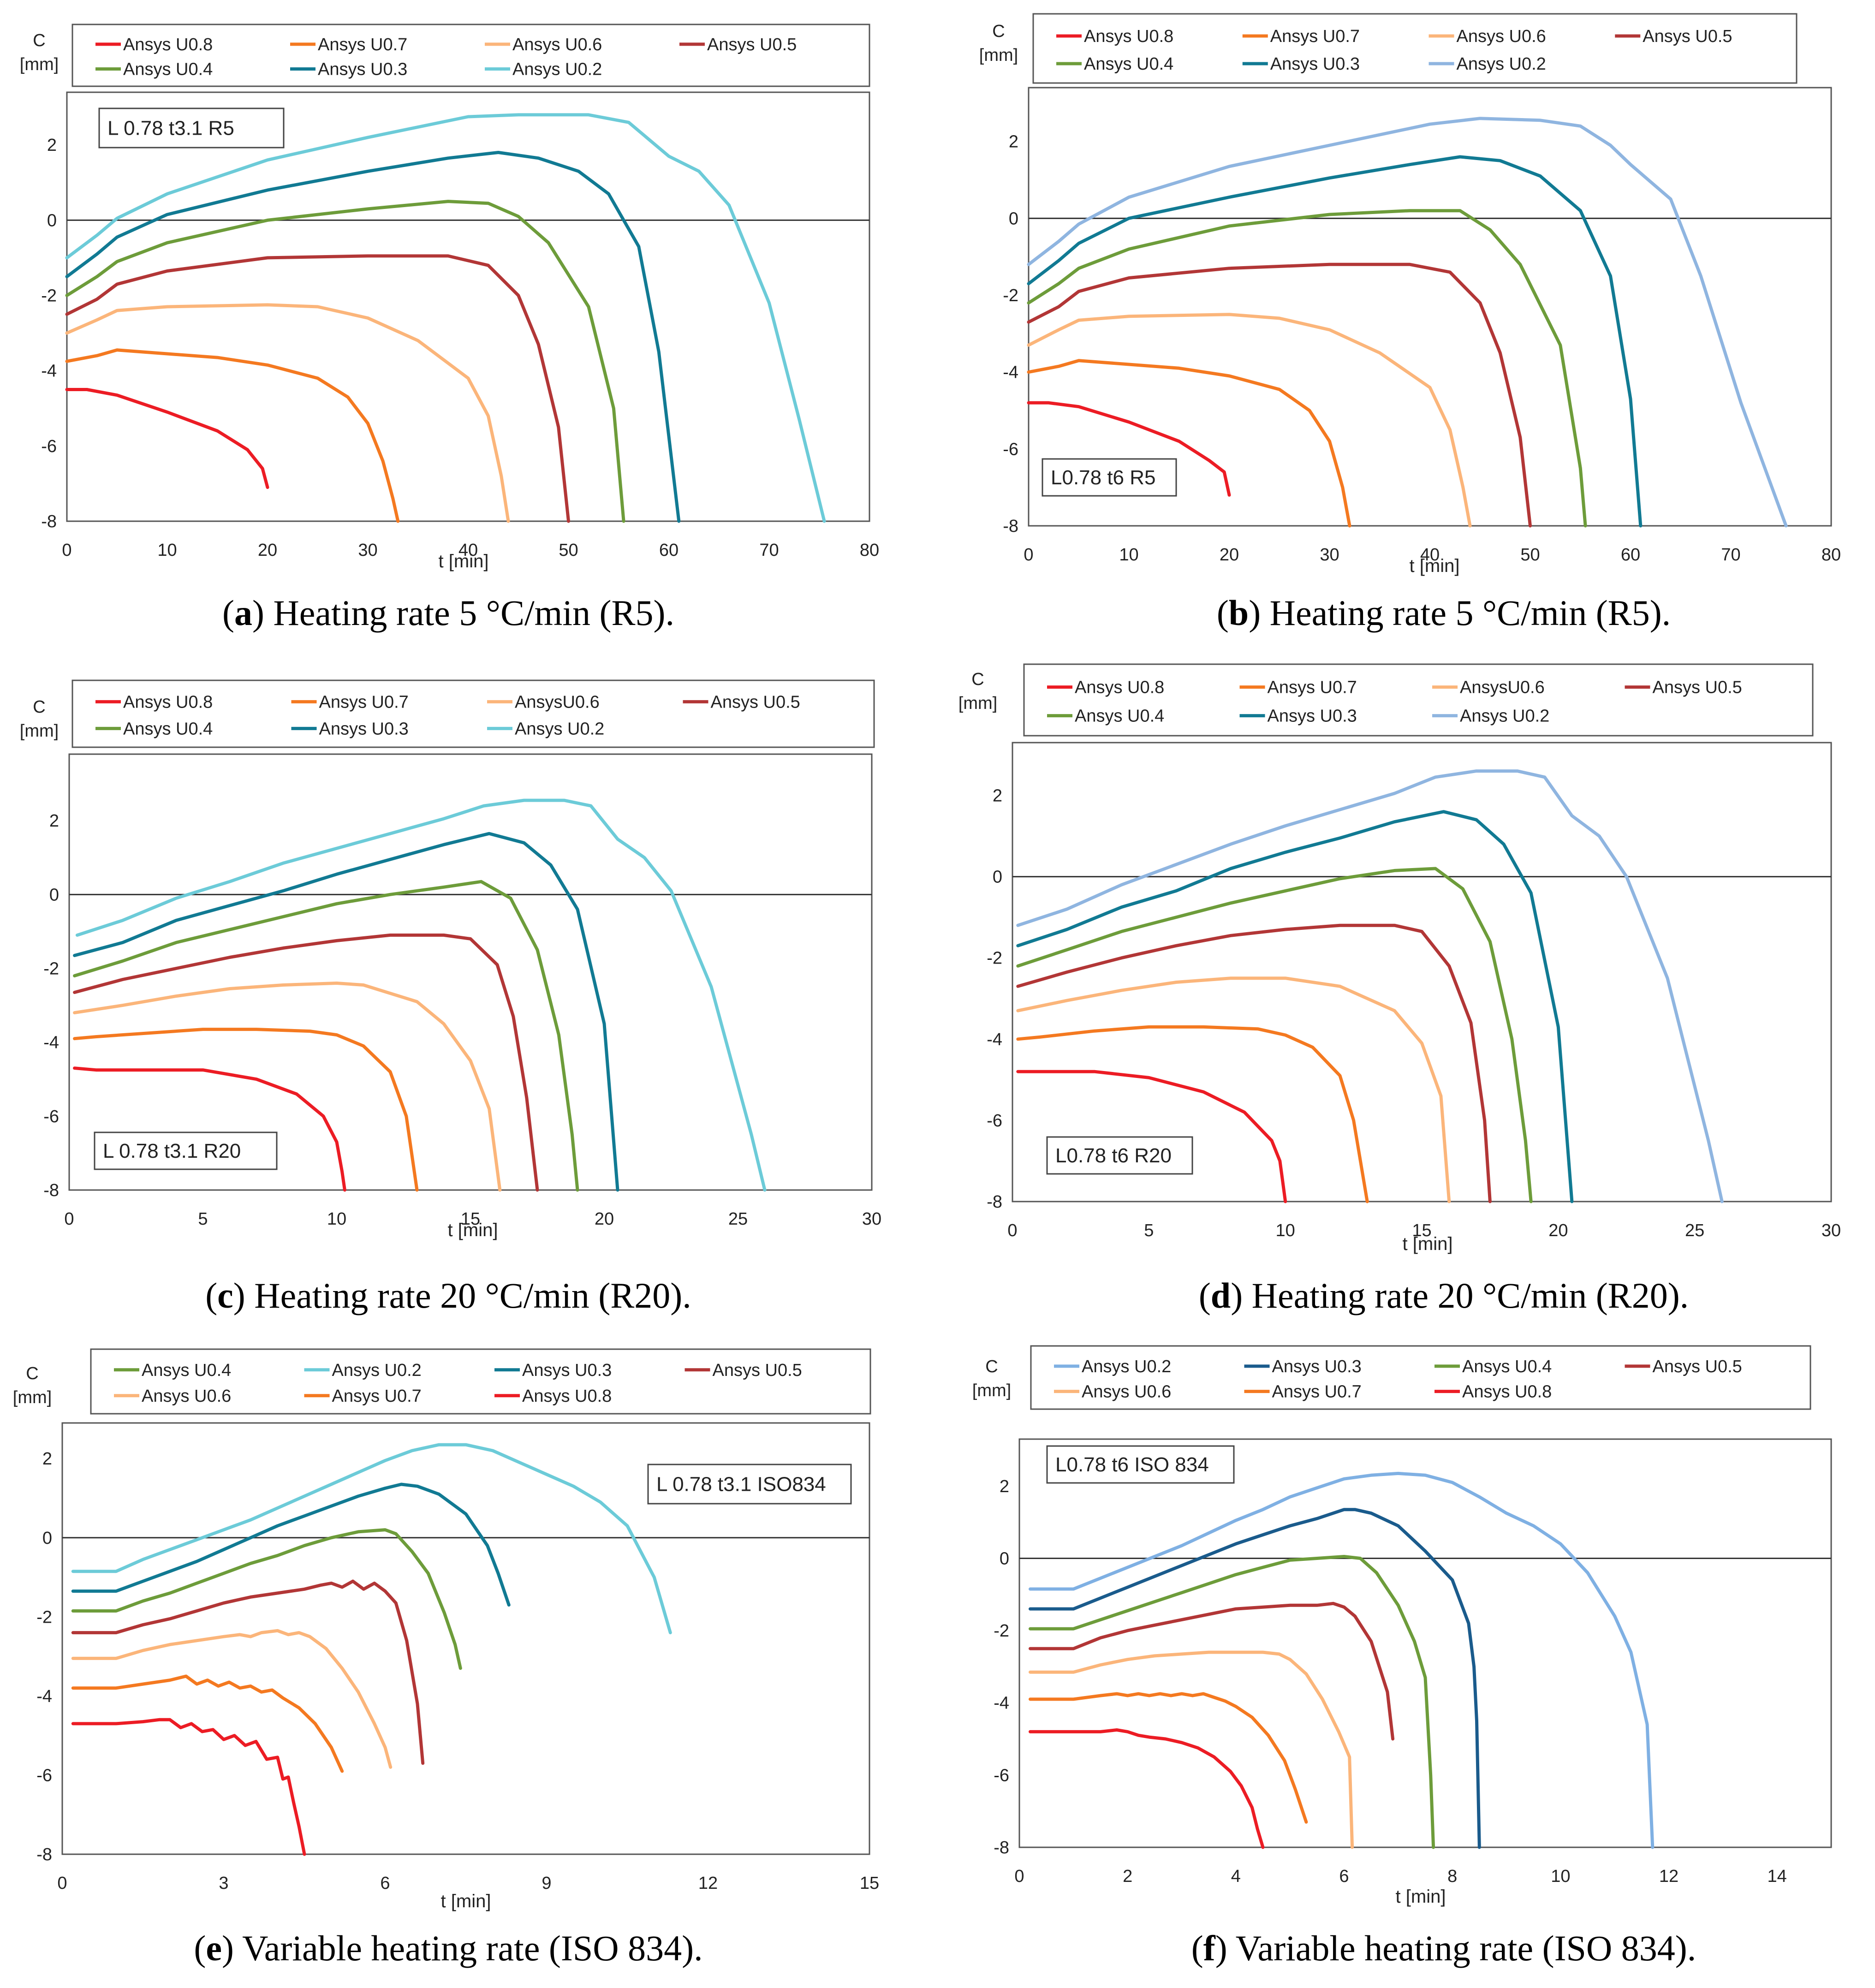 This screenshot has width=1875, height=1988. Describe the element at coordinates (243, 613) in the screenshot. I see `caption-letter: a` at that location.